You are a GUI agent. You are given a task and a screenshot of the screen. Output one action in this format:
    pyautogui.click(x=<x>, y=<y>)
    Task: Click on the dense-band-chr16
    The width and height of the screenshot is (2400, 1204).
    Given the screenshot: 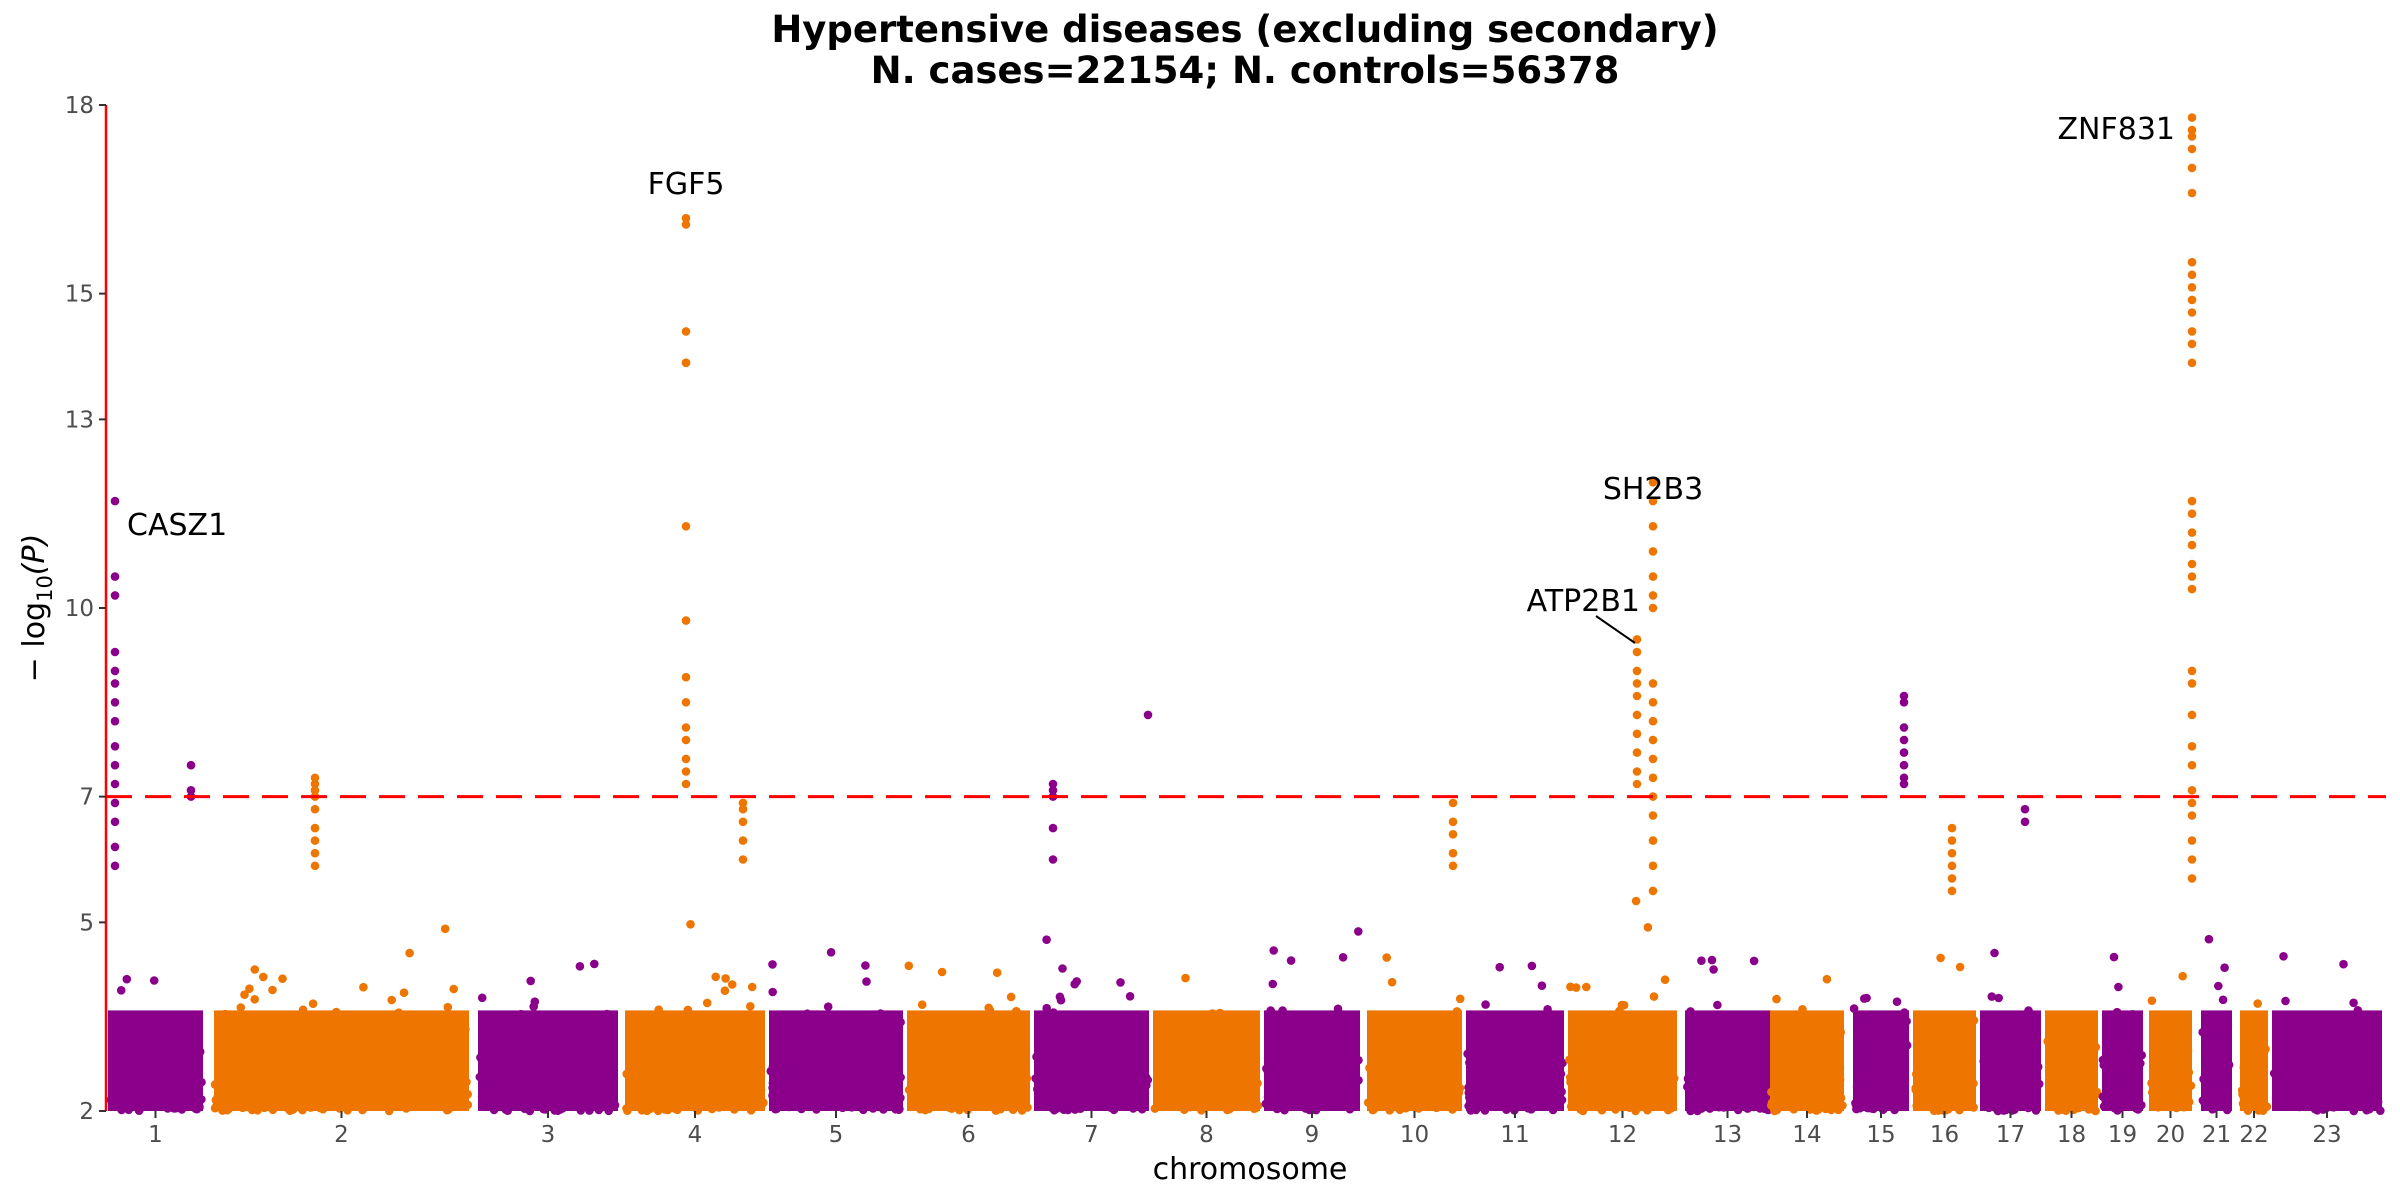 What is the action you would take?
    pyautogui.click(x=1944, y=1060)
    